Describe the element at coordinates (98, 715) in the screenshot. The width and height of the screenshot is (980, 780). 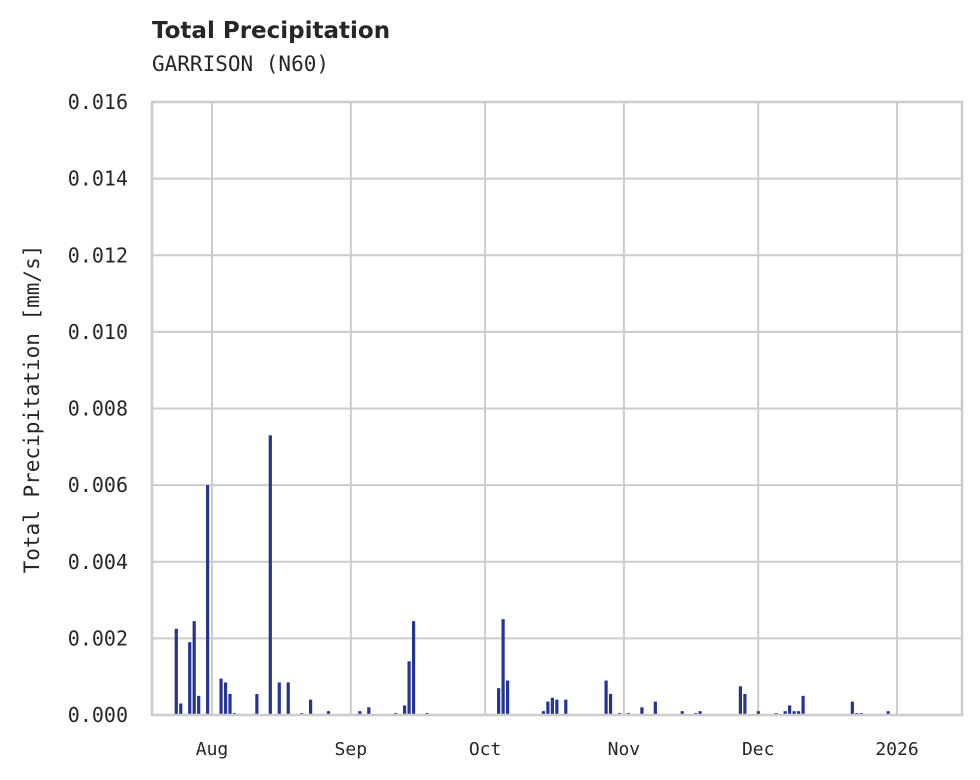
I see `y-tick-label: 0.000` at that location.